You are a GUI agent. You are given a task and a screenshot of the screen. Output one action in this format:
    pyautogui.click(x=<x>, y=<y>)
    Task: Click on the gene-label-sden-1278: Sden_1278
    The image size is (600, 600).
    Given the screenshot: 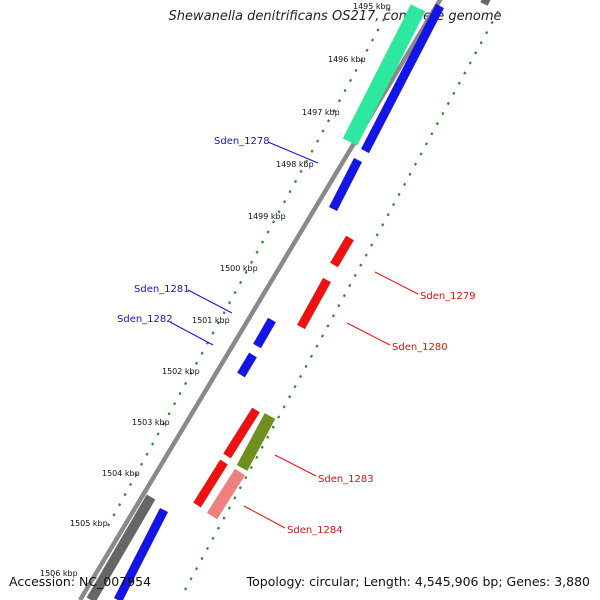 What is the action you would take?
    pyautogui.click(x=242, y=141)
    